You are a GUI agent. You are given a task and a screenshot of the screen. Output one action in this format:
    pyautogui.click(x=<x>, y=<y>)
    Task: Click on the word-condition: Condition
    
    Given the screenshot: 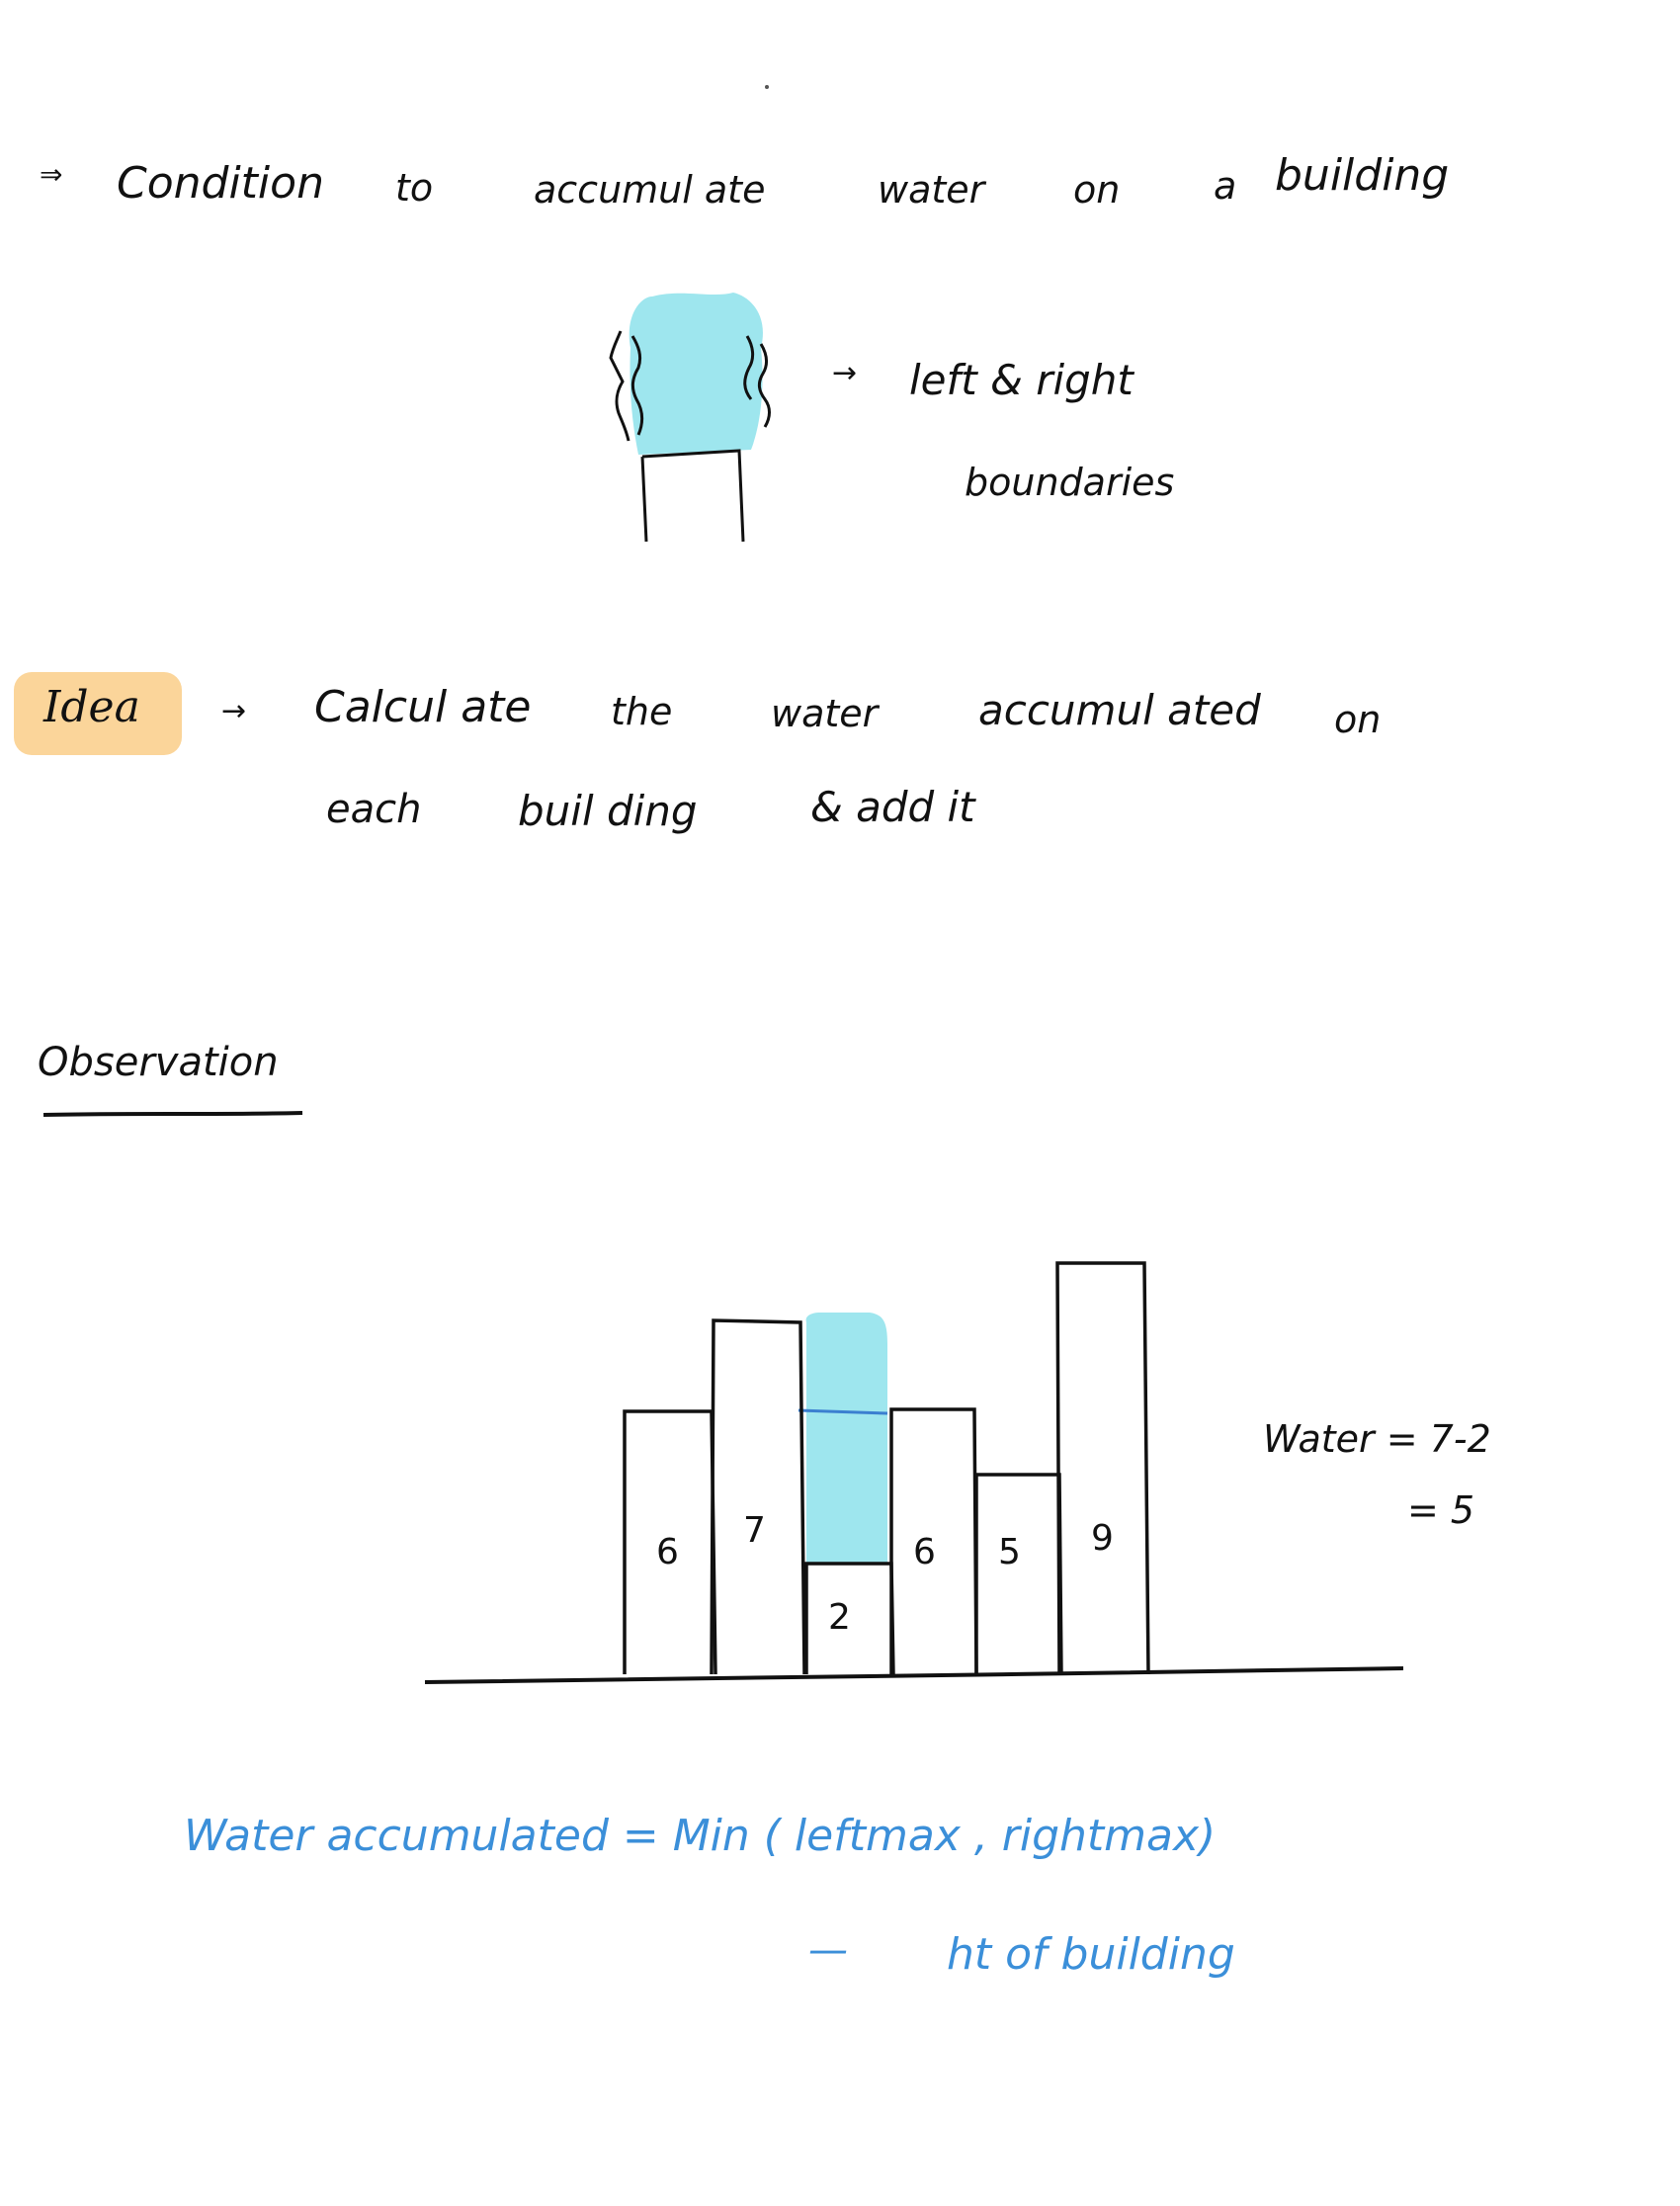 What is the action you would take?
    pyautogui.click(x=220, y=183)
    